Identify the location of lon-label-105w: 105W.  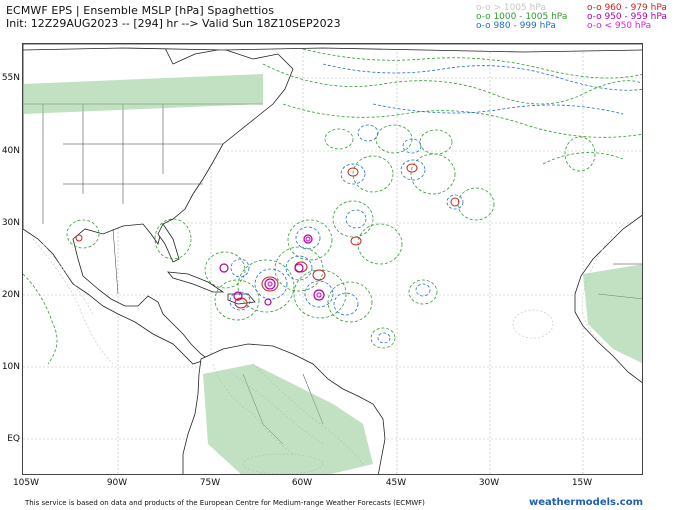
(26, 483).